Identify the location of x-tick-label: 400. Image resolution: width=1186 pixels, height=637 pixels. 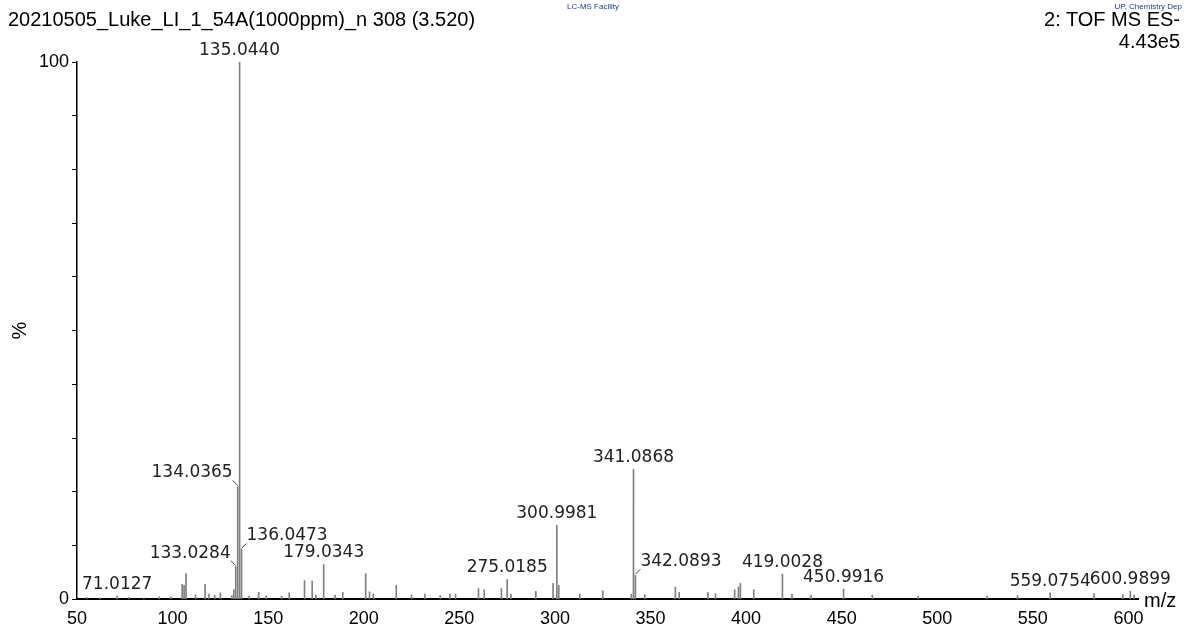
(746, 618).